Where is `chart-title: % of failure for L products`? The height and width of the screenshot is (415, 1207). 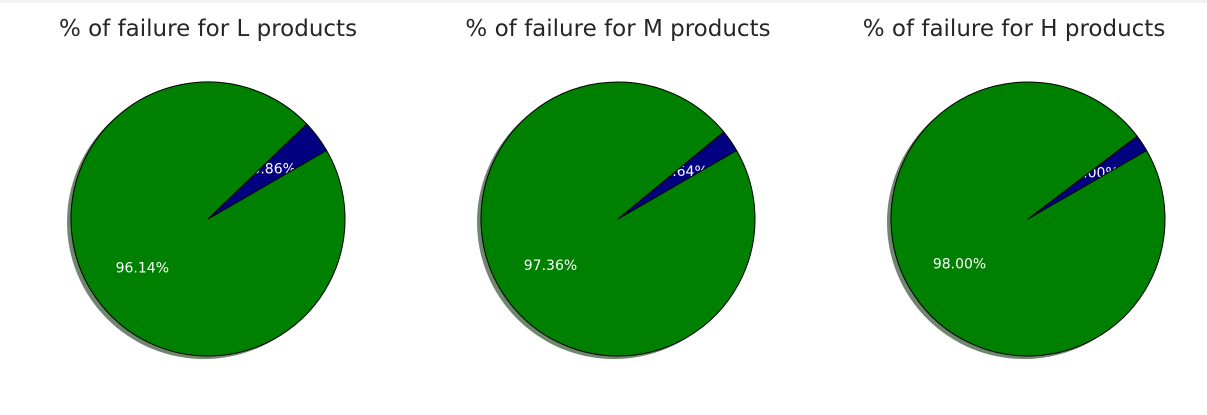 chart-title: % of failure for L products is located at coordinates (208, 29).